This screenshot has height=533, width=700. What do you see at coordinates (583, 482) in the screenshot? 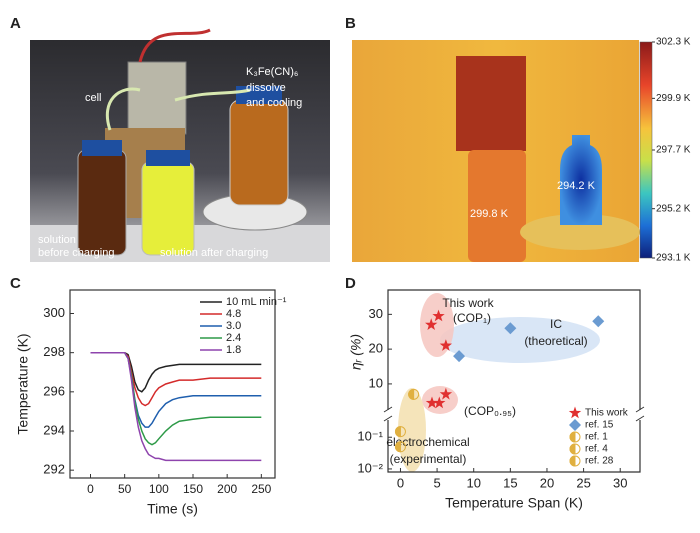
I see `x-tick-label: 25` at bounding box center [583, 482].